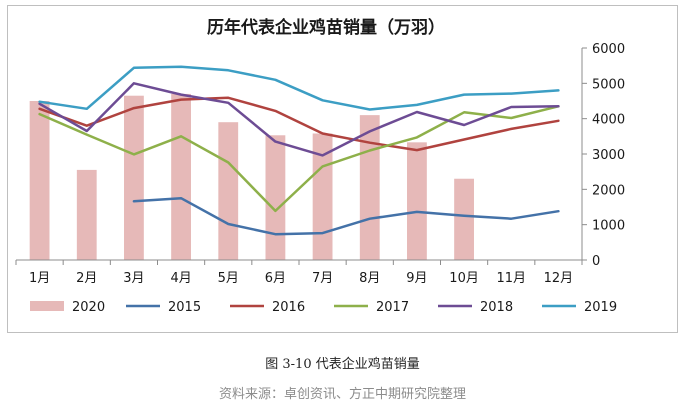 The width and height of the screenshot is (685, 406). I want to click on x-tick-label: 9月, so click(416, 278).